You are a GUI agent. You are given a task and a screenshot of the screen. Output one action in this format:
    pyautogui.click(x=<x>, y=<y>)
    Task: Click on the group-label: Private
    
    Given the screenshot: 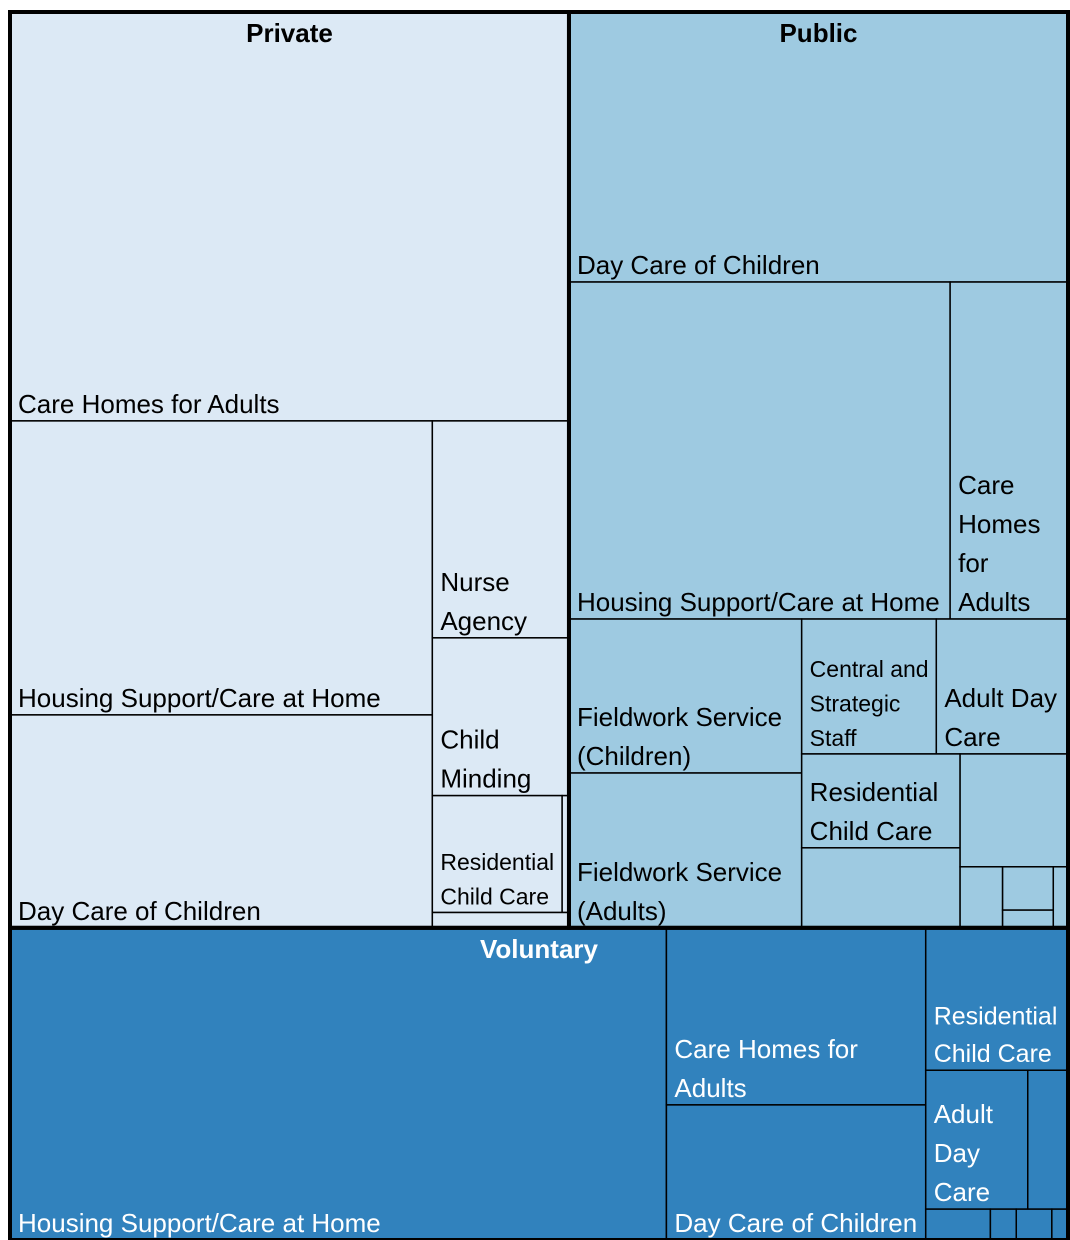 What is the action you would take?
    pyautogui.click(x=289, y=33)
    